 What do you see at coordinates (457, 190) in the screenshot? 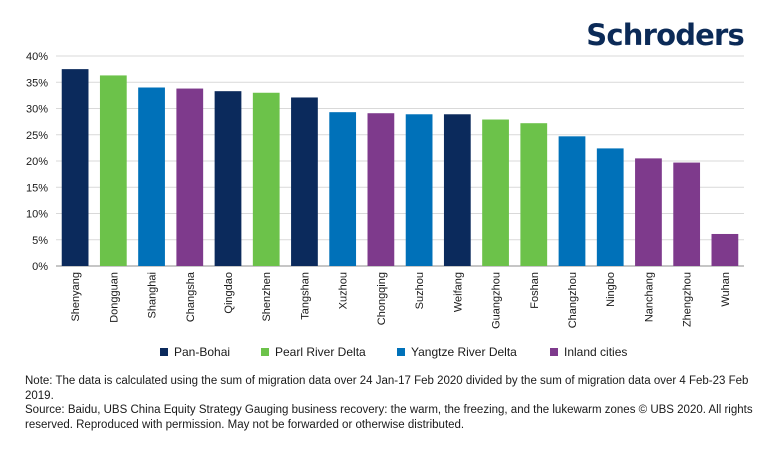
I see `bar-weifang` at bounding box center [457, 190].